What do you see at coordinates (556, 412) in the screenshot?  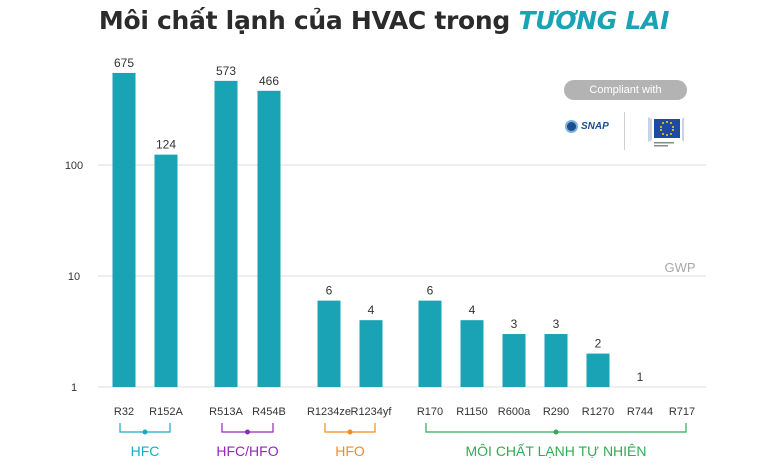 I see `x-tick-label: R290` at bounding box center [556, 412].